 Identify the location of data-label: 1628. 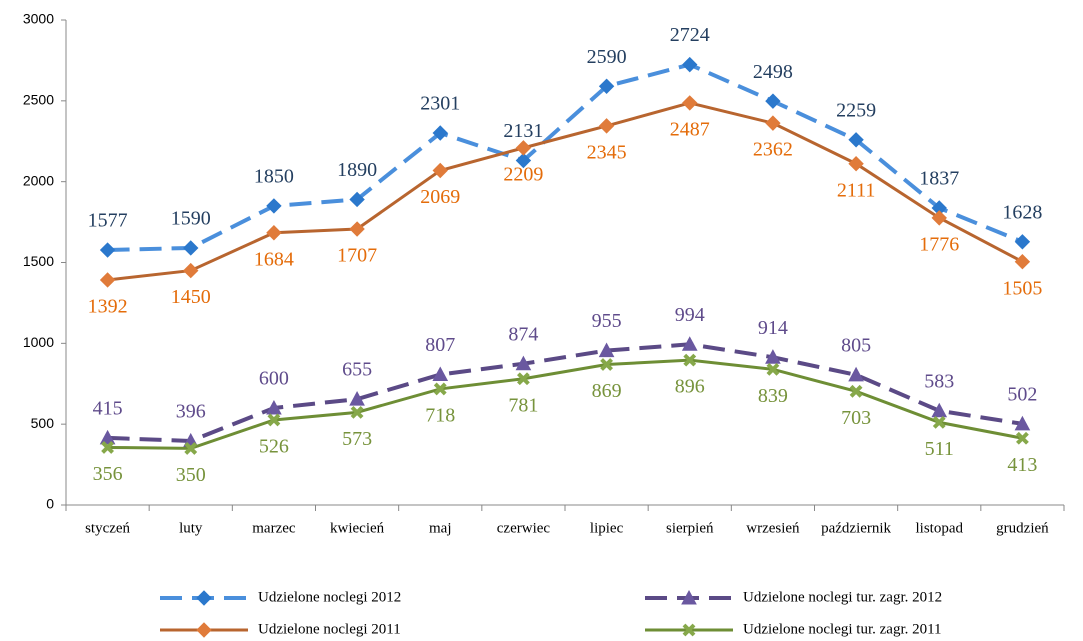
(1022, 212).